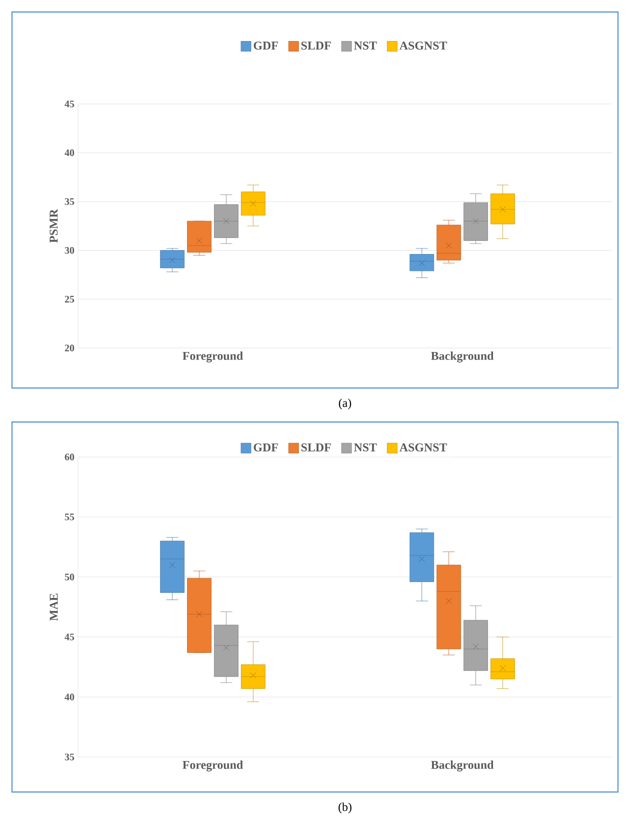 The height and width of the screenshot is (823, 627). Describe the element at coordinates (54, 225) in the screenshot. I see `y-axis-title: PSMR` at that location.